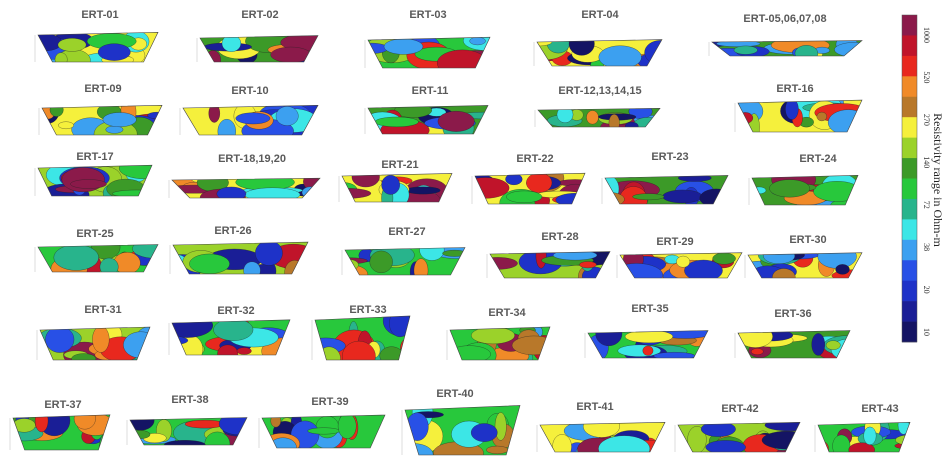  I want to click on profile-label: ERT-41, so click(594, 407).